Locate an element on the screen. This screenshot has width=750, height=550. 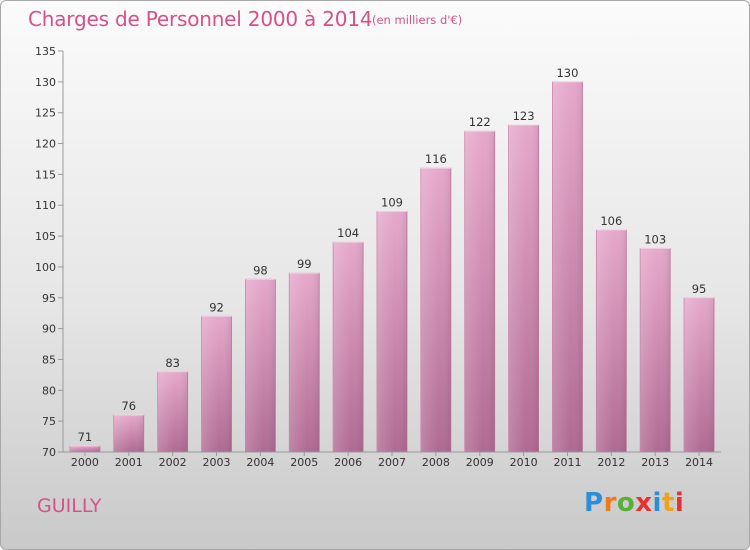
x-tick-label: 2012 is located at coordinates (611, 462).